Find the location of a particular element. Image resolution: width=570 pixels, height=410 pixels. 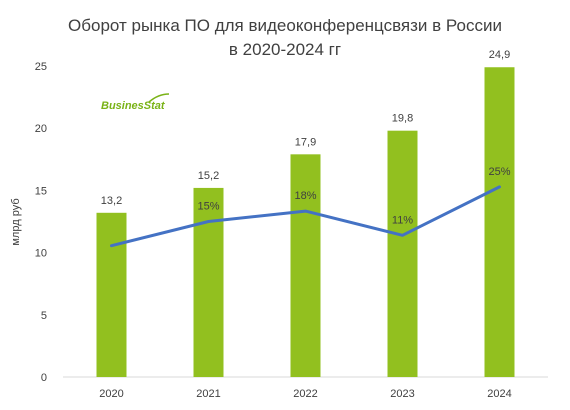

y-axis-label-group: млрд руб is located at coordinates (16, 221).